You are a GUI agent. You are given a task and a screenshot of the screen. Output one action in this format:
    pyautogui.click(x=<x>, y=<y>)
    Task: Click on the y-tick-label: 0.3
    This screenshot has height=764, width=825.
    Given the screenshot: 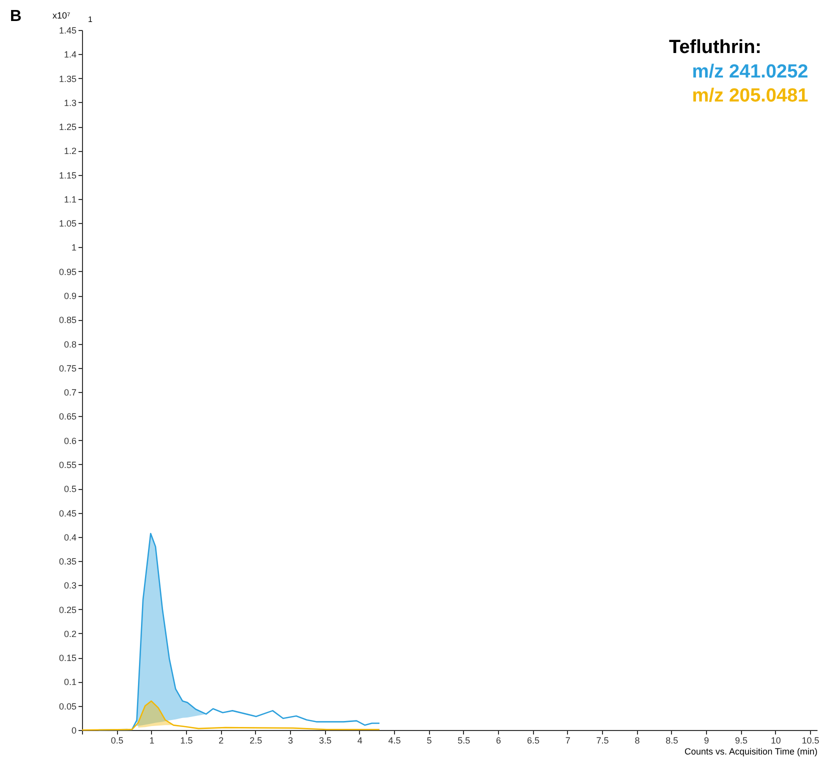 What is the action you would take?
    pyautogui.click(x=70, y=585)
    